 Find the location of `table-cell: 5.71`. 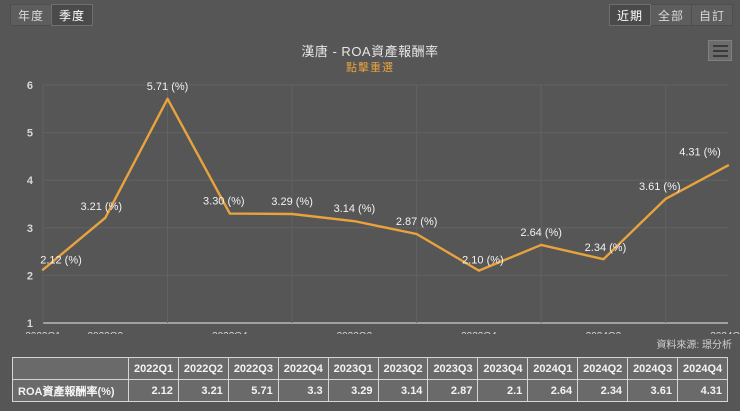

table-cell: 5.71 is located at coordinates (253, 390).